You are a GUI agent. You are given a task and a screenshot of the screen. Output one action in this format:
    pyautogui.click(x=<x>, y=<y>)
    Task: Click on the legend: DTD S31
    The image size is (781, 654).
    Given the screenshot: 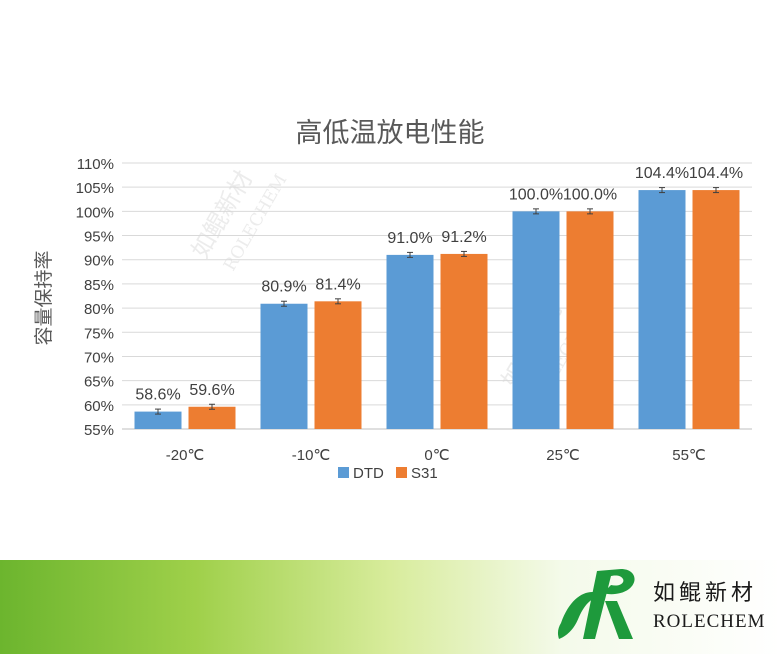 What is the action you would take?
    pyautogui.click(x=388, y=473)
    